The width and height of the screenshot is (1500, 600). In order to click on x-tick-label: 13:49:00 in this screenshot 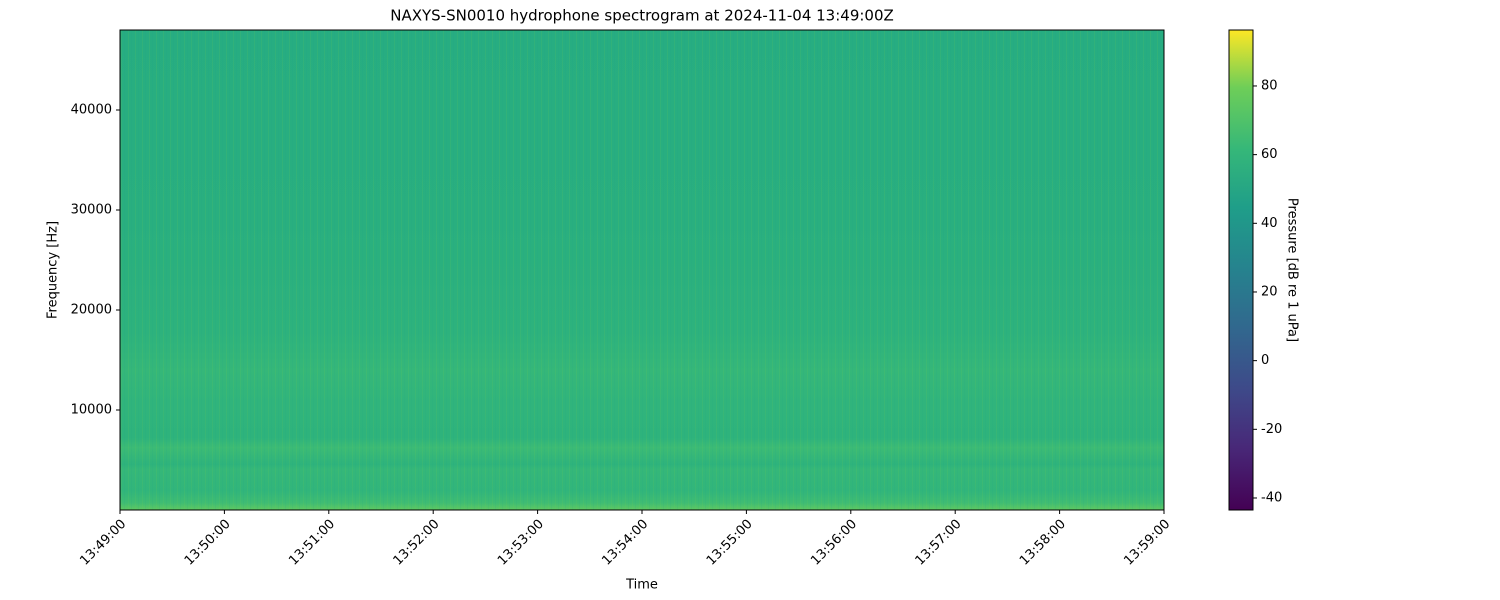, I will do `click(103, 543)`.